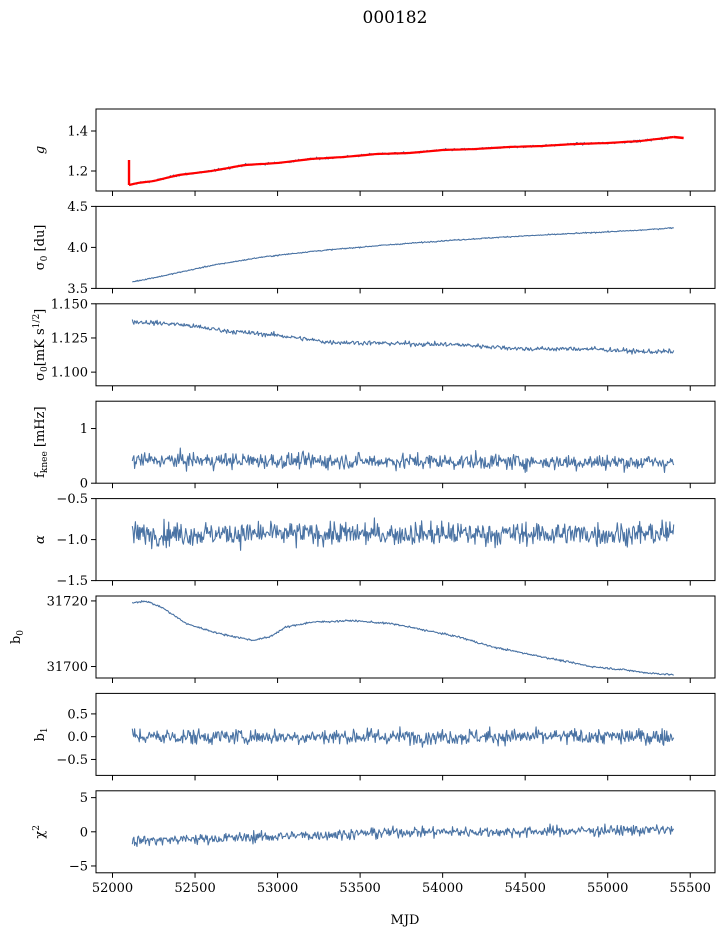 The width and height of the screenshot is (725, 936). What do you see at coordinates (112, 888) in the screenshot?
I see `x-tick-label: 52000` at bounding box center [112, 888].